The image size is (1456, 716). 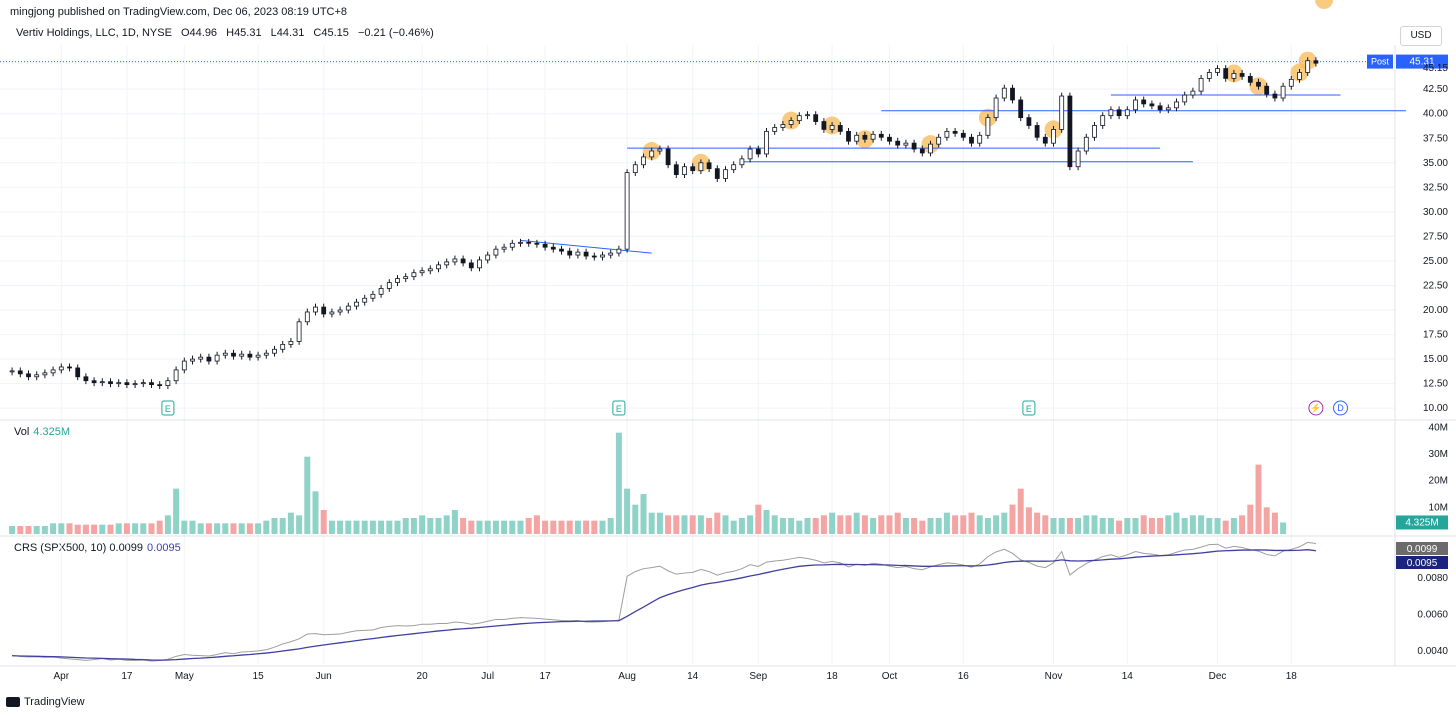 I want to click on volume-axis-tick: 10M, so click(x=1438, y=507).